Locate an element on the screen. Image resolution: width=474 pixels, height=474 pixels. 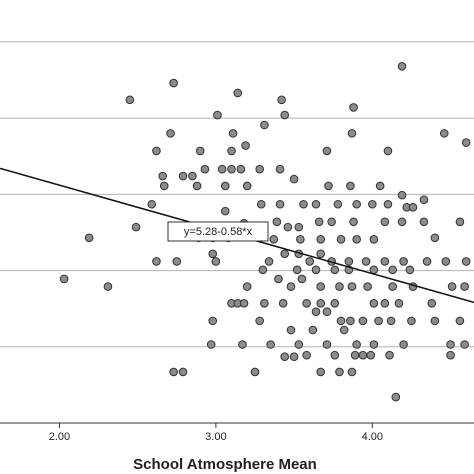
x-tick-label: 2.00 is located at coordinates (59, 437).